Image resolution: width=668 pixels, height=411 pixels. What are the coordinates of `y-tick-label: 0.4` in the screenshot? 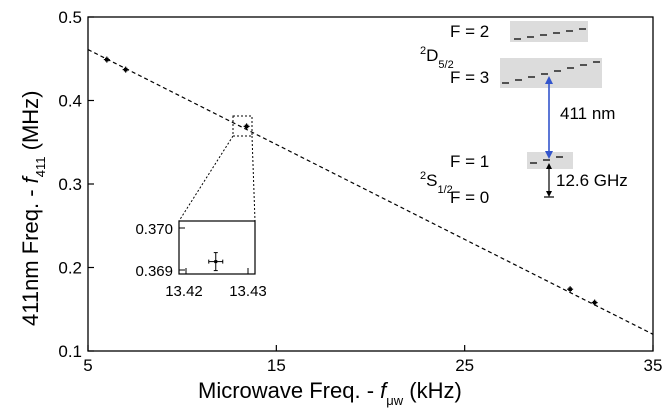 It's located at (70, 101).